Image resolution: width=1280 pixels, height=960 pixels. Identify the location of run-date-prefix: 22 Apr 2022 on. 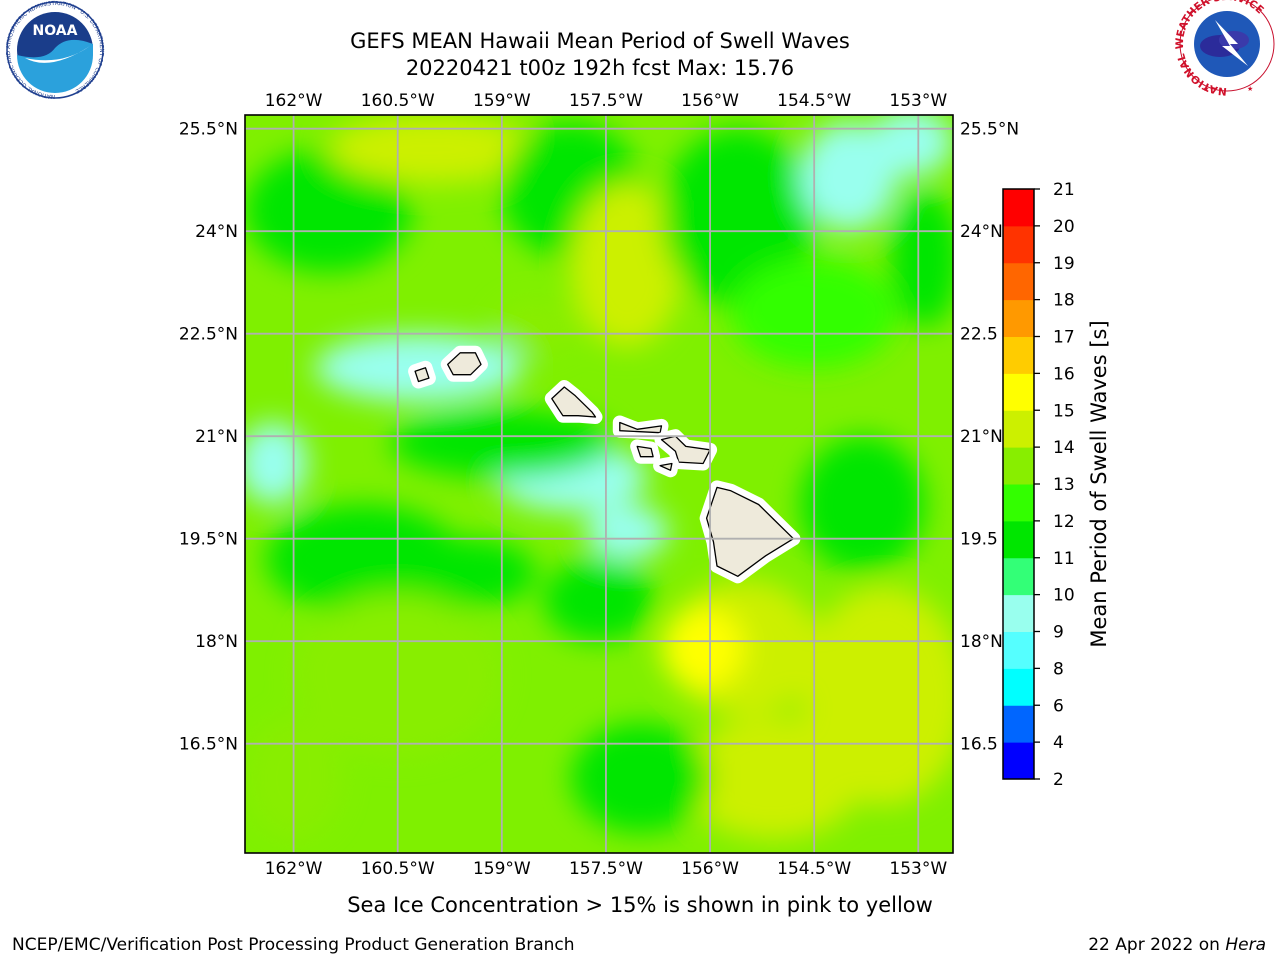
(1156, 945).